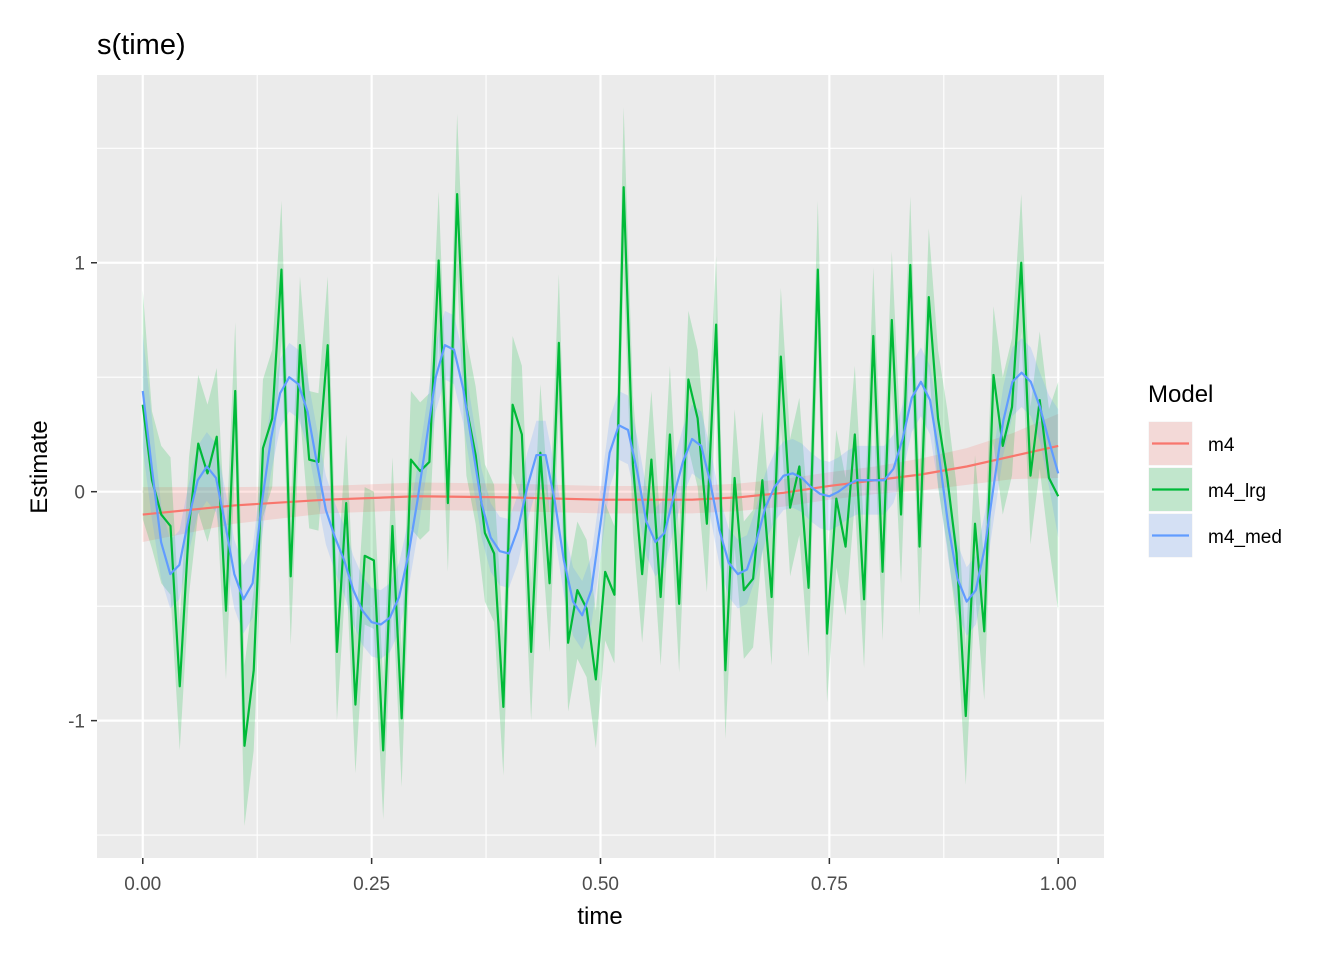 Image resolution: width=1344 pixels, height=960 pixels. I want to click on legend-label-m4: m4, so click(1221, 445).